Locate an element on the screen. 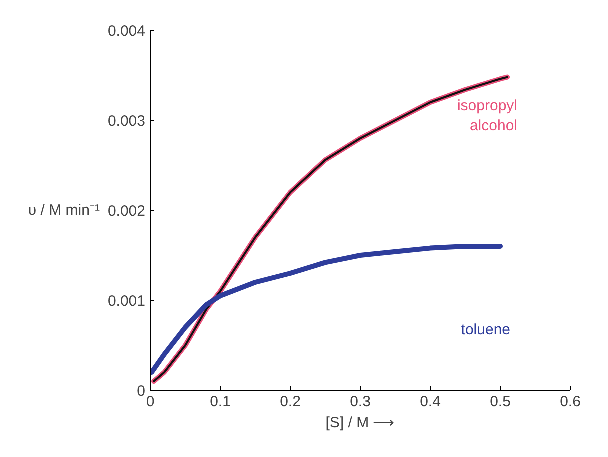 This screenshot has width=608, height=457. x-axis-title: [S] / M ⟶ is located at coordinates (361, 423).